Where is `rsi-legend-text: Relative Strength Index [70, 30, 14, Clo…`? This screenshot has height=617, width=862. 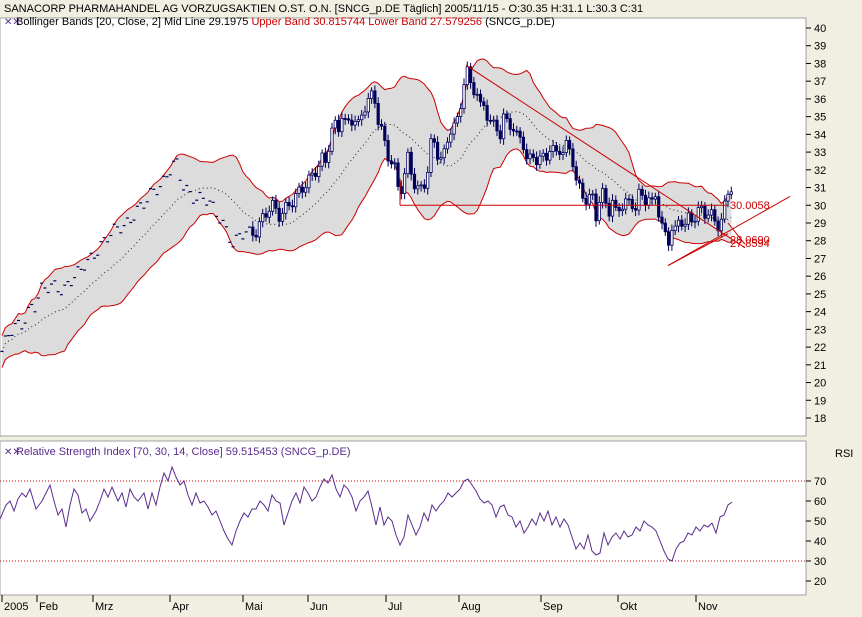 rsi-legend-text: Relative Strength Index [70, 30, 14, Clo… is located at coordinates (147, 452).